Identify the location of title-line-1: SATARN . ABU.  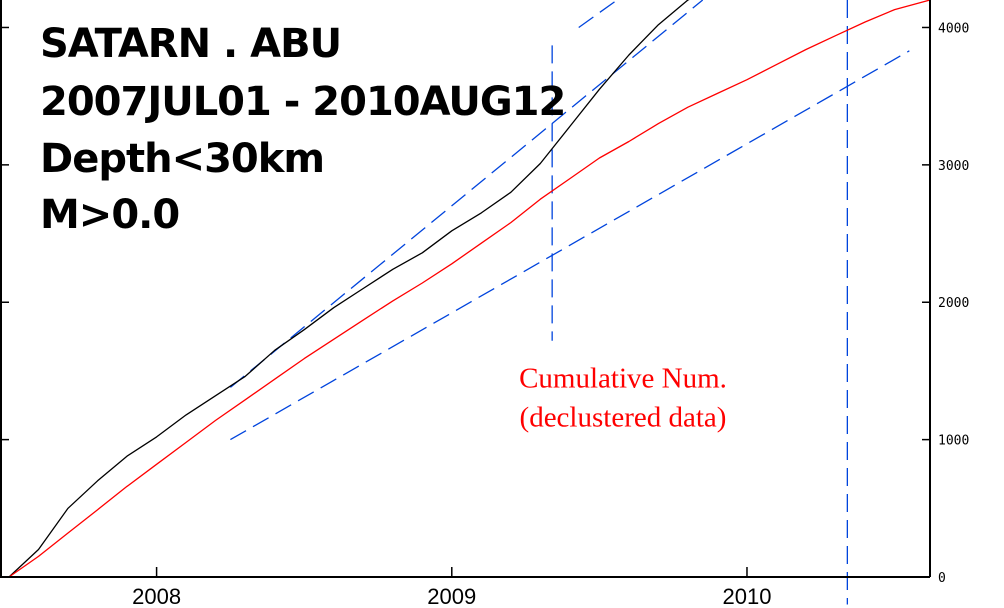
(190, 44).